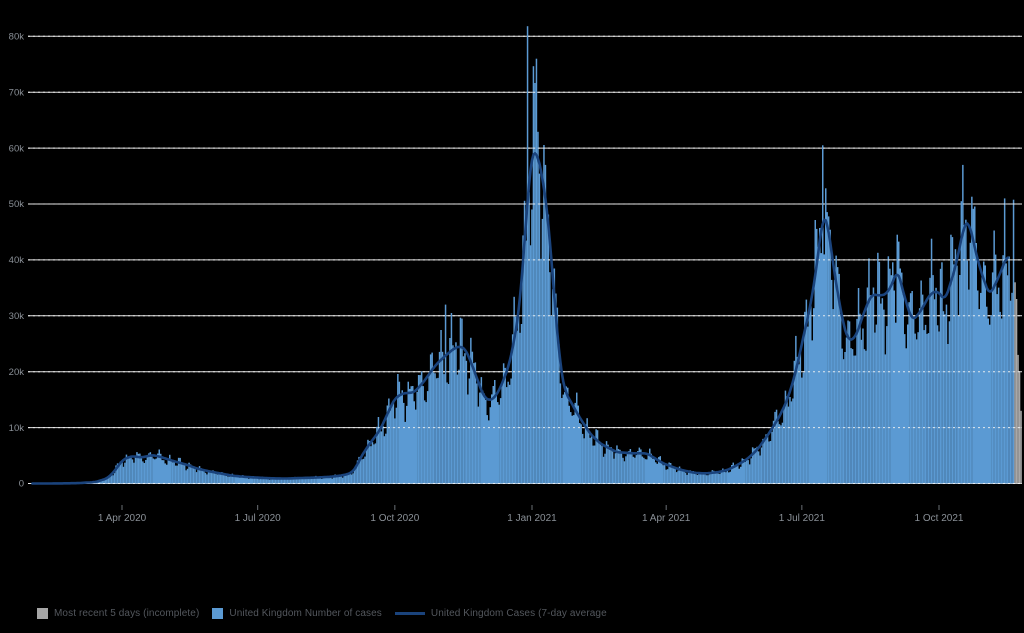 Image resolution: width=1024 pixels, height=633 pixels. Describe the element at coordinates (21, 484) in the screenshot. I see `y-axis-label: 0` at that location.